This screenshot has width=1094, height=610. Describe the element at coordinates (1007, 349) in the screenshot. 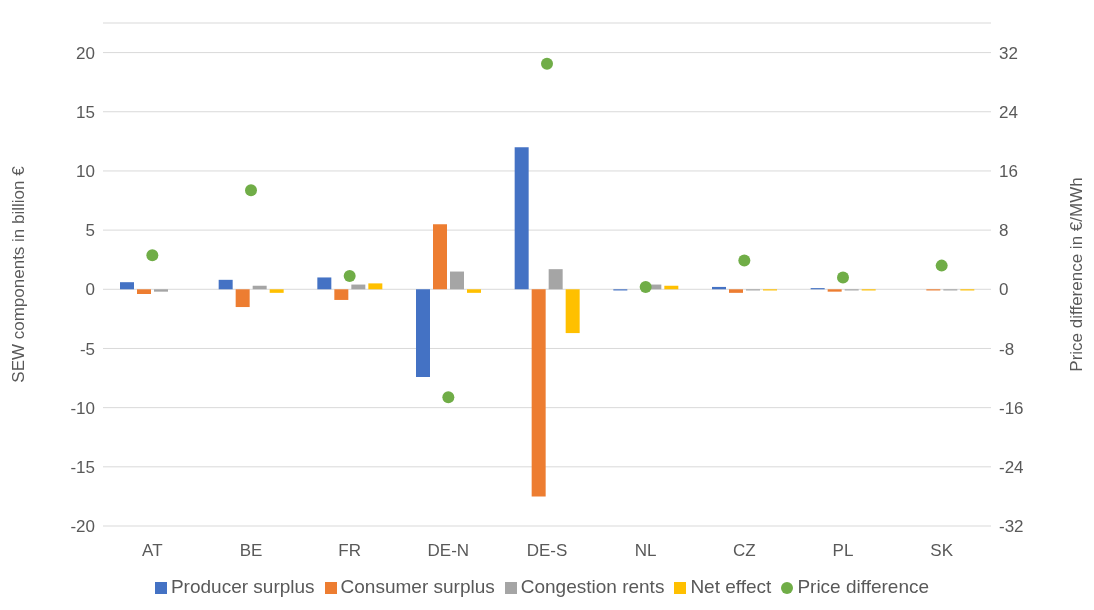

I see `y2-tick-label: -8` at that location.